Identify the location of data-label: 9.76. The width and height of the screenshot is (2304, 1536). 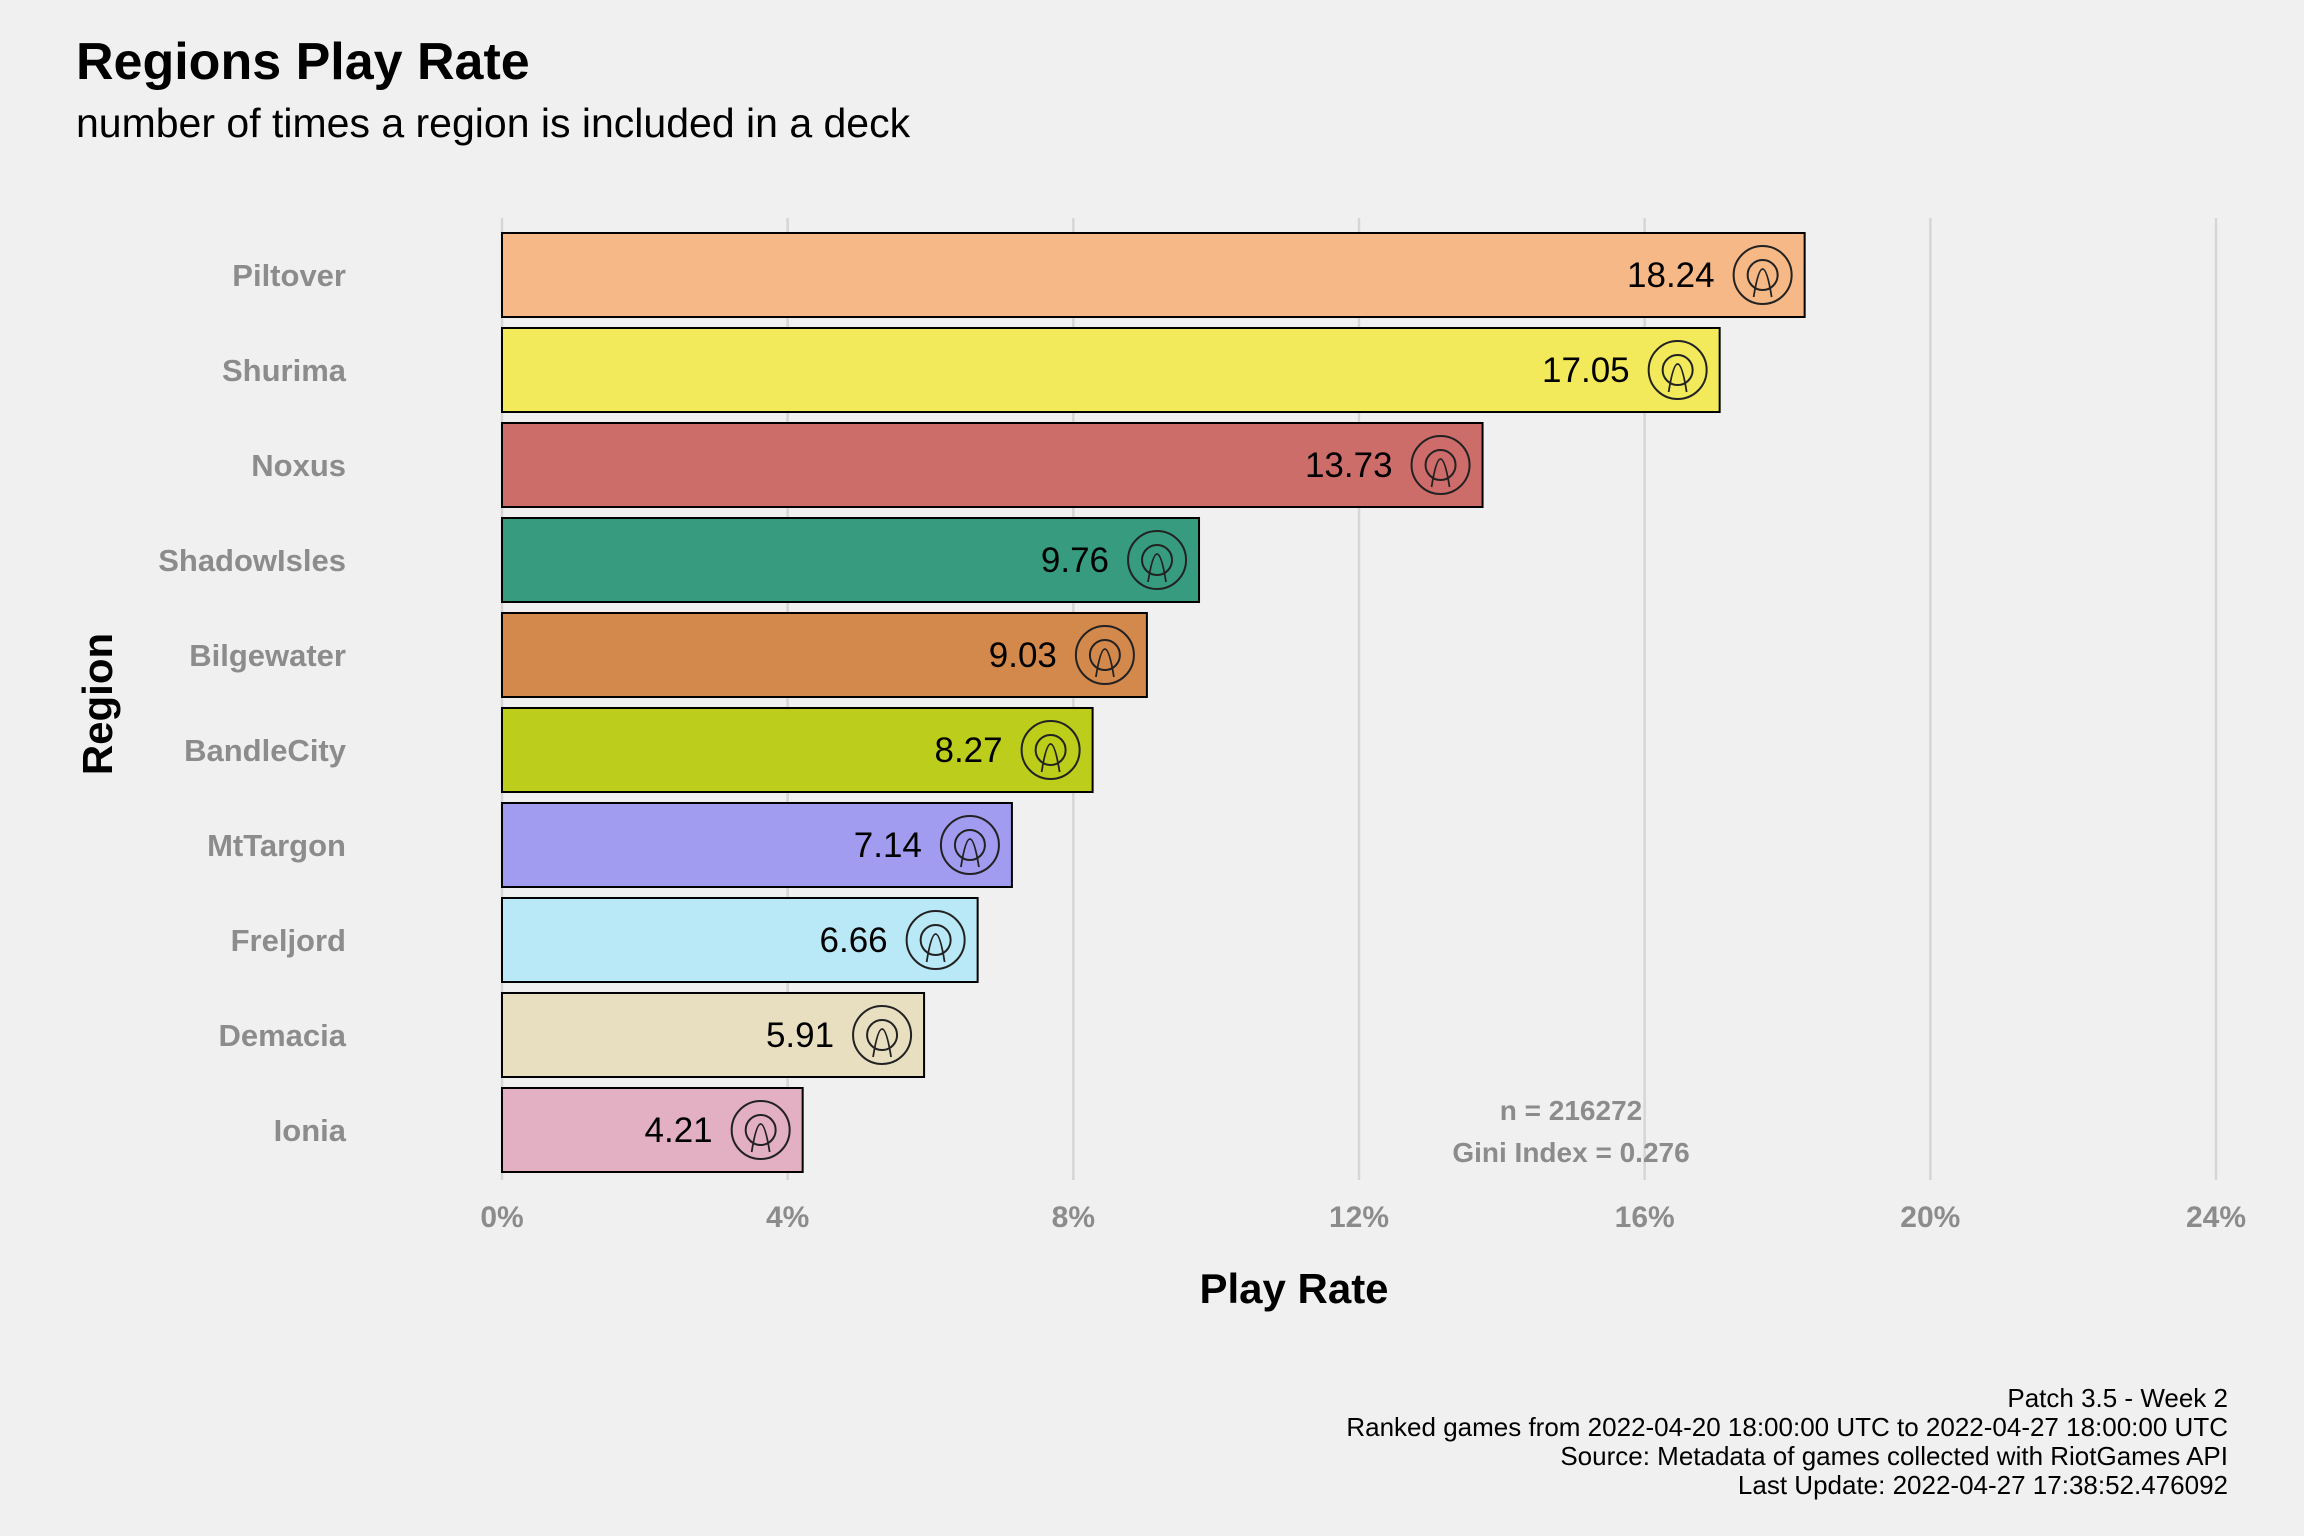
(1075, 560).